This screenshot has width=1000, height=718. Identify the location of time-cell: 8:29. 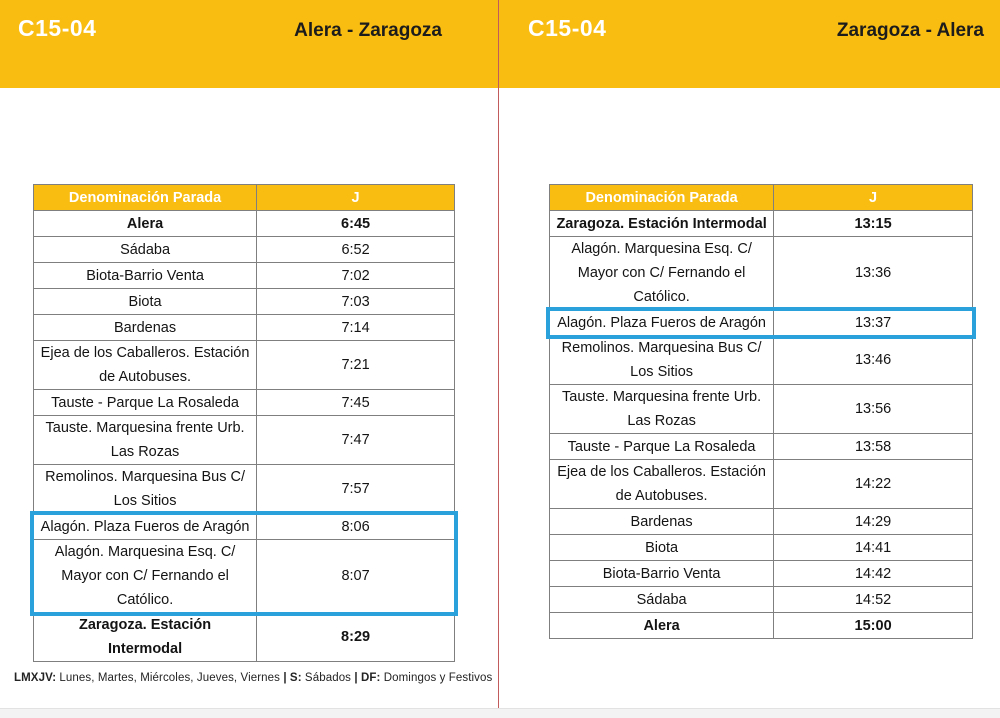
(355, 637).